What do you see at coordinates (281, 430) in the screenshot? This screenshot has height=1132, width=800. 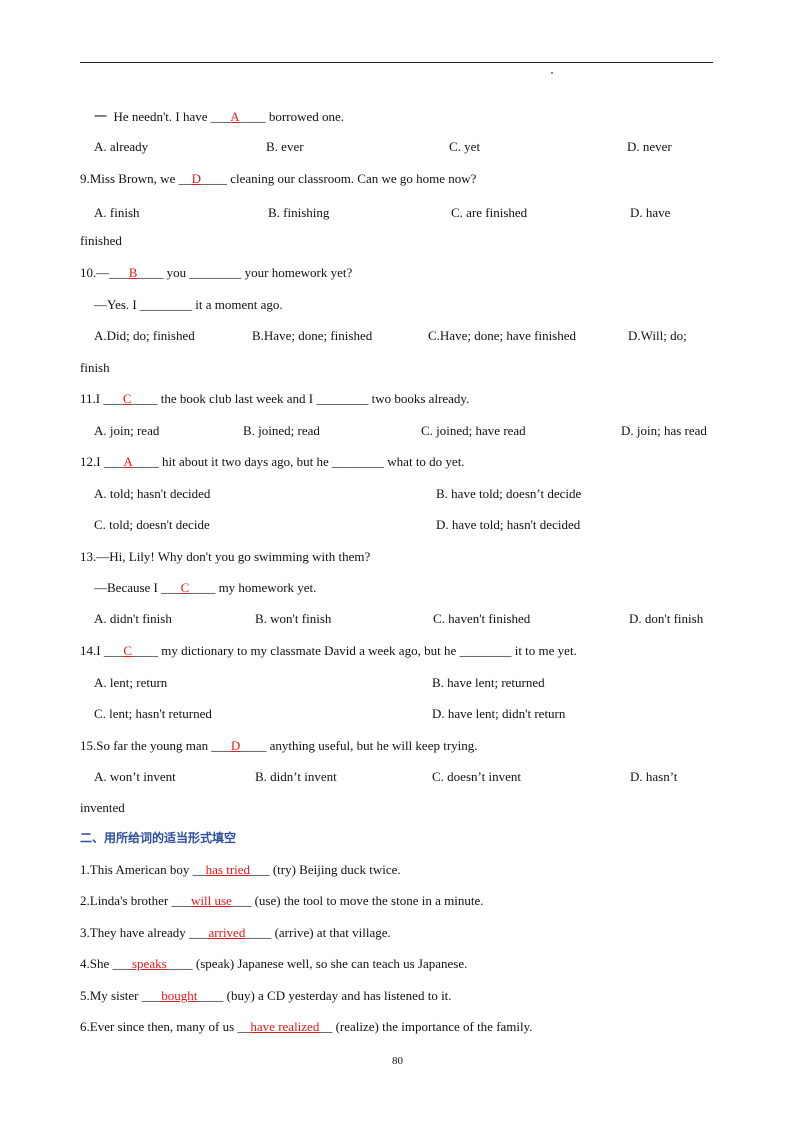 I see `option: B. joined; read` at bounding box center [281, 430].